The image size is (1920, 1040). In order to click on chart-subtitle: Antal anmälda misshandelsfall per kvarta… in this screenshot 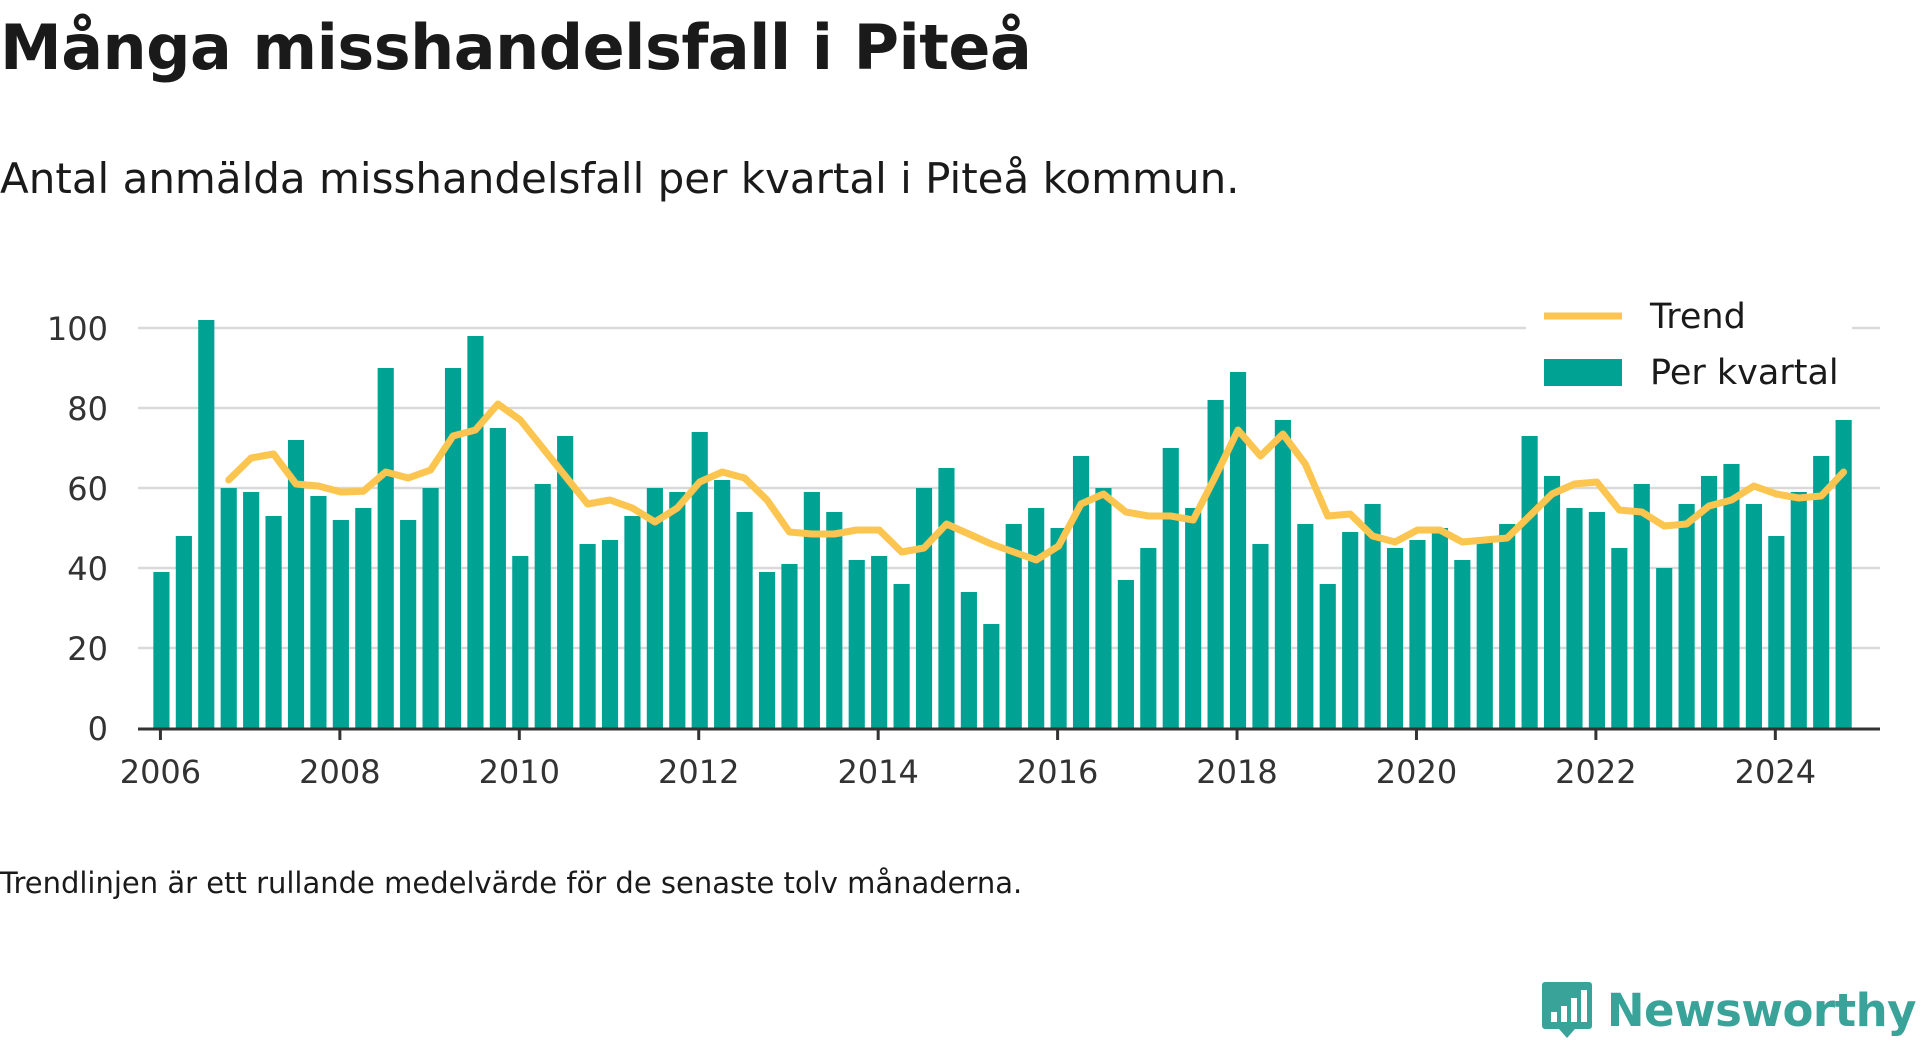, I will do `click(620, 178)`.